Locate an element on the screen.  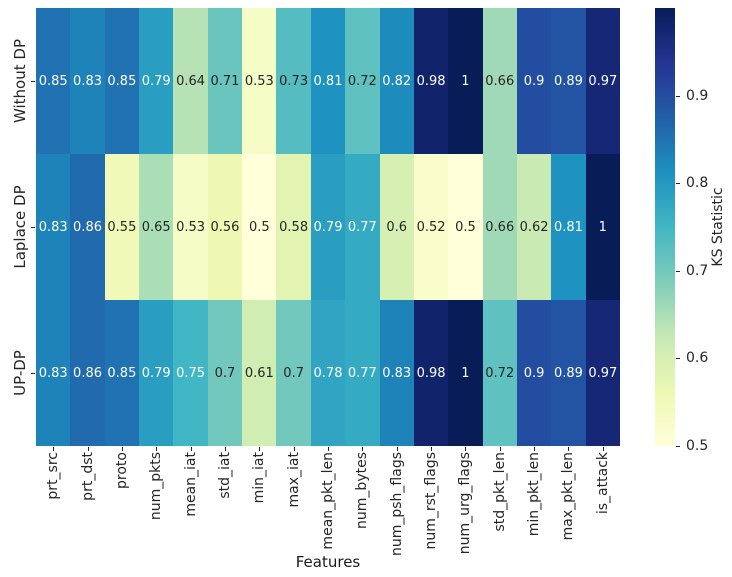
heatmap-cell-Laplace-DP-proto: 0.55 is located at coordinates (122, 227).